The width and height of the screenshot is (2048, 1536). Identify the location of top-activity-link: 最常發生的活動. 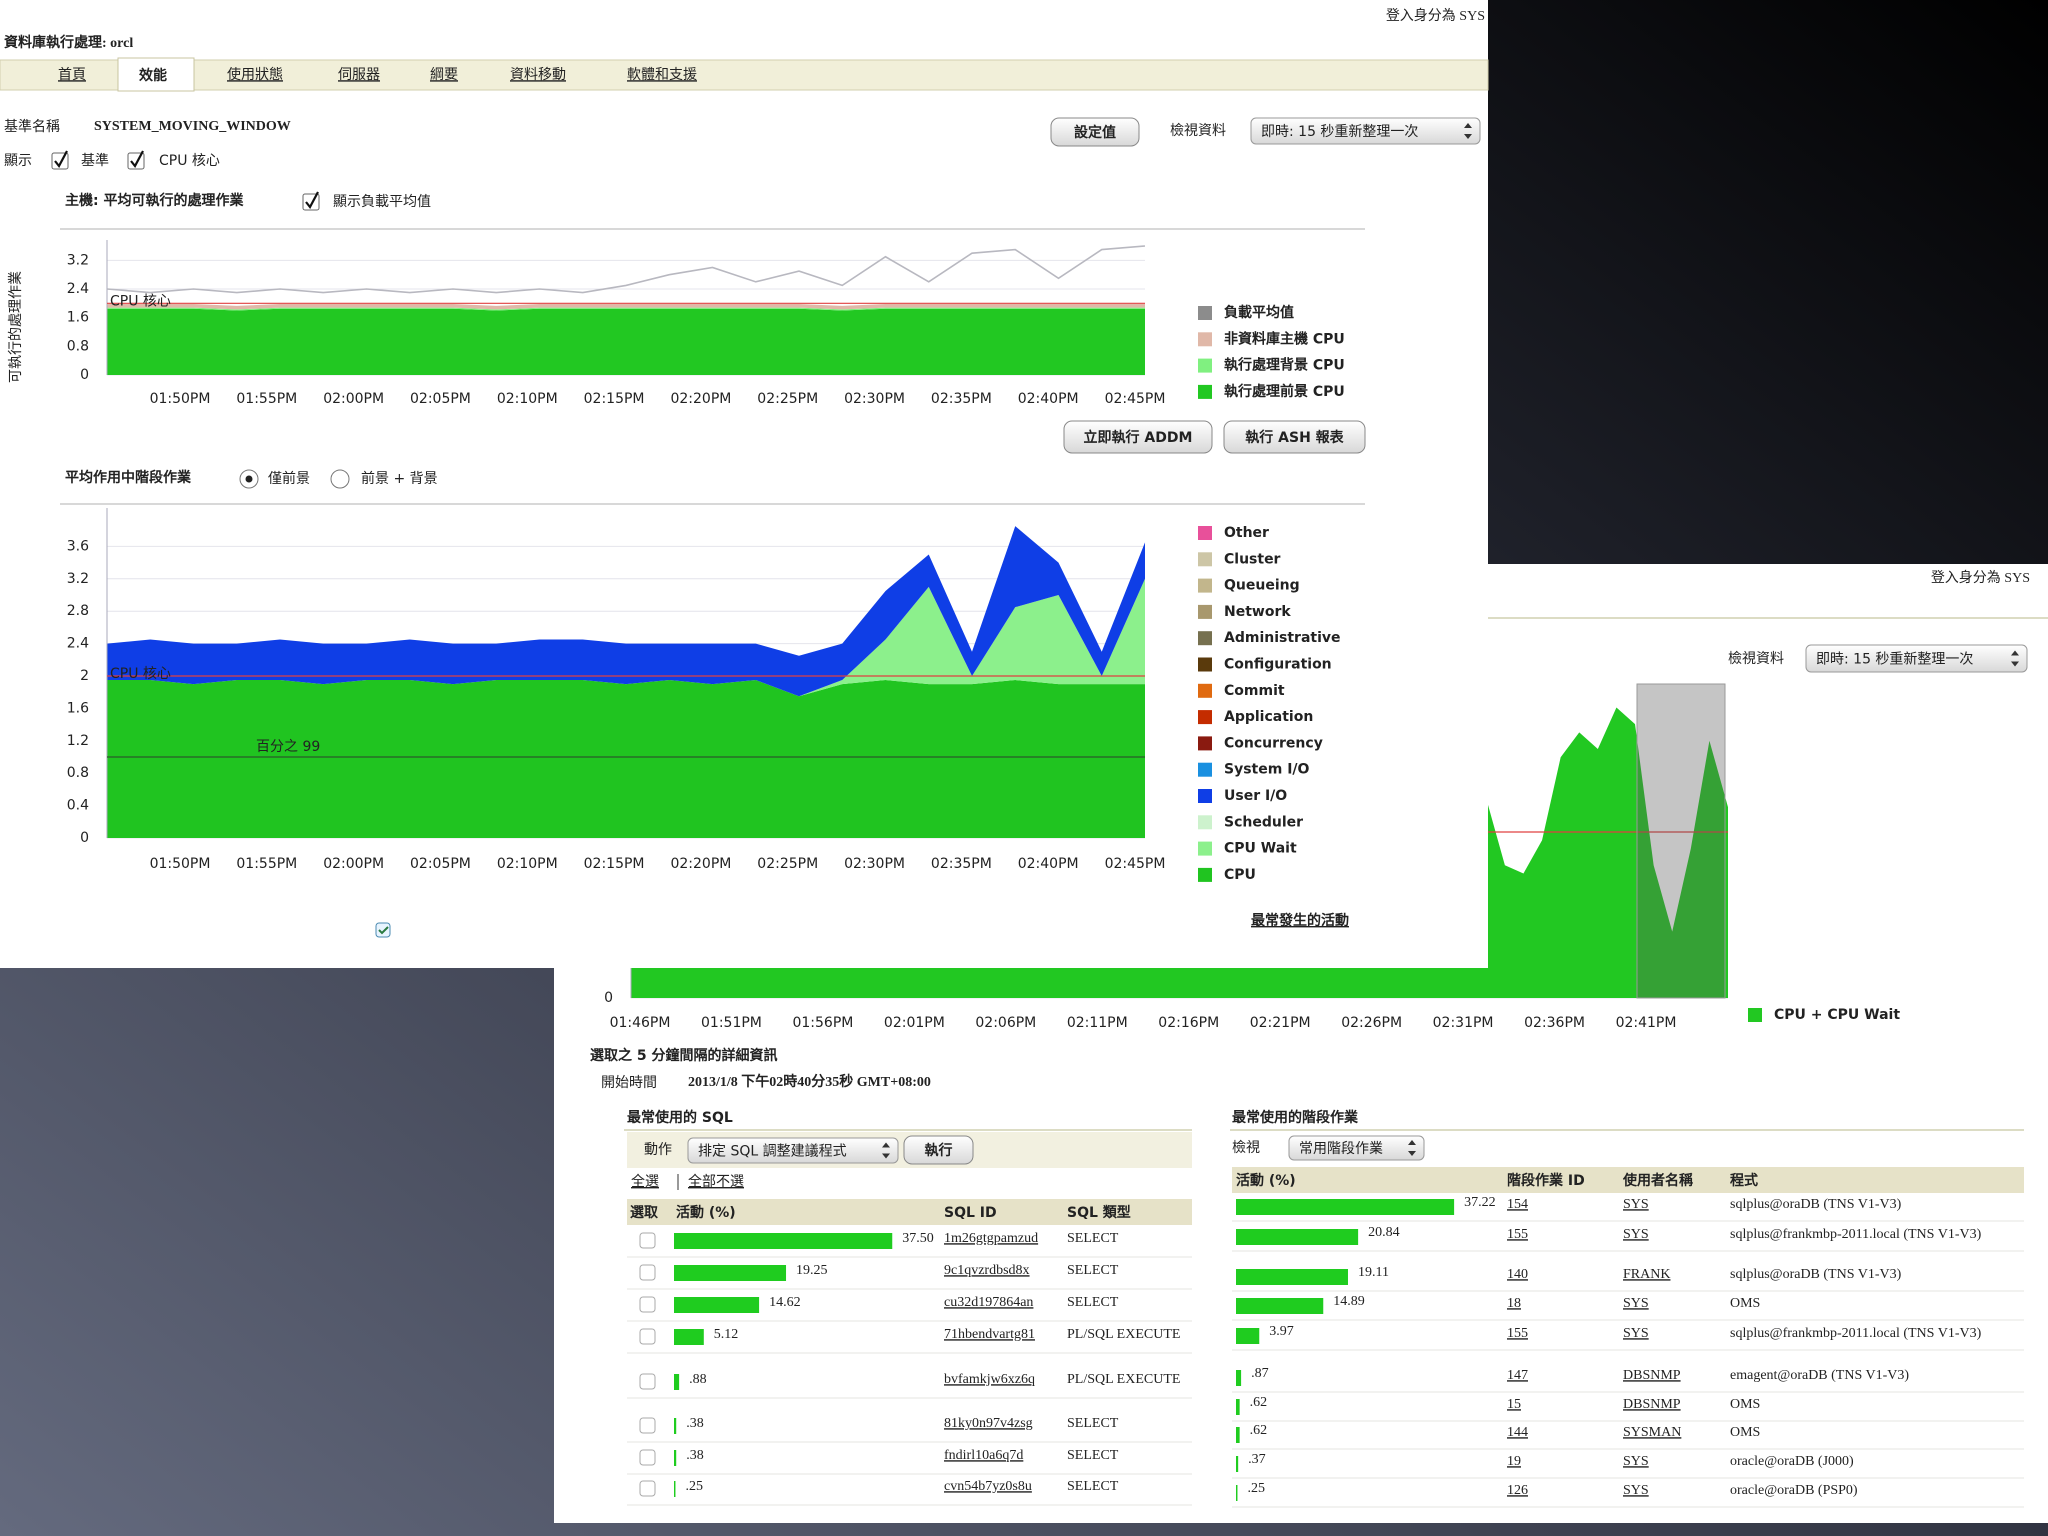
(1300, 920).